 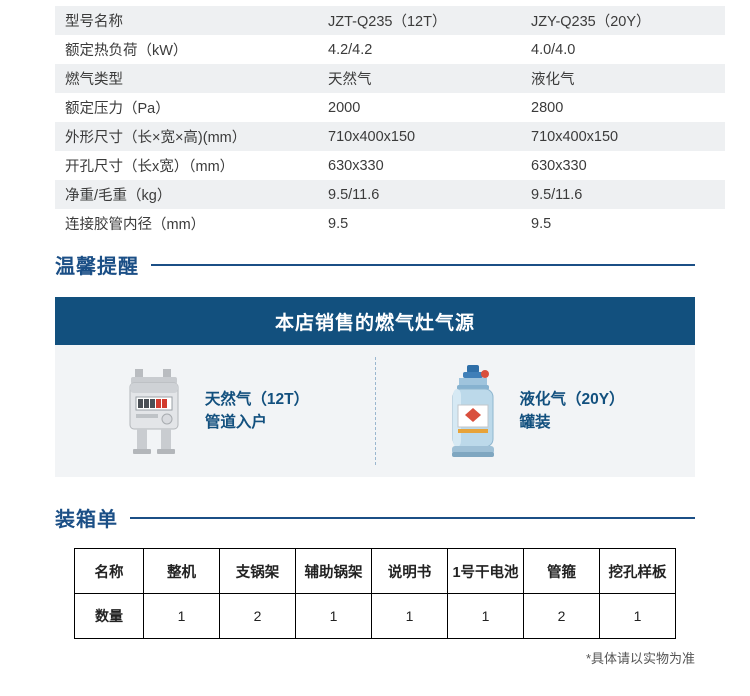 What do you see at coordinates (235, 422) in the screenshot?
I see `gas-option-natural-line2: 管道入户` at bounding box center [235, 422].